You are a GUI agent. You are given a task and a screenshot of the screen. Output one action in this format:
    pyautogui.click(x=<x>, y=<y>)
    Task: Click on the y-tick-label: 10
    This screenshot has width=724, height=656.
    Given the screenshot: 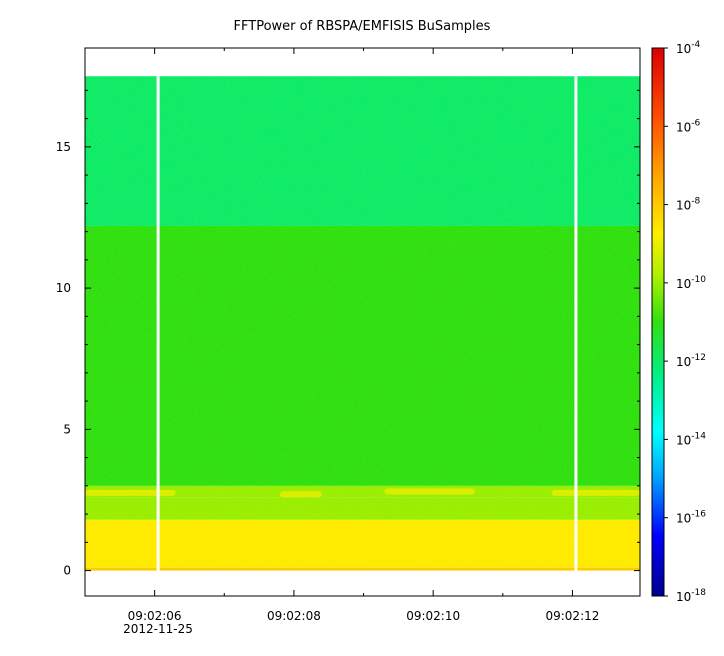 What is the action you would take?
    pyautogui.click(x=63, y=288)
    